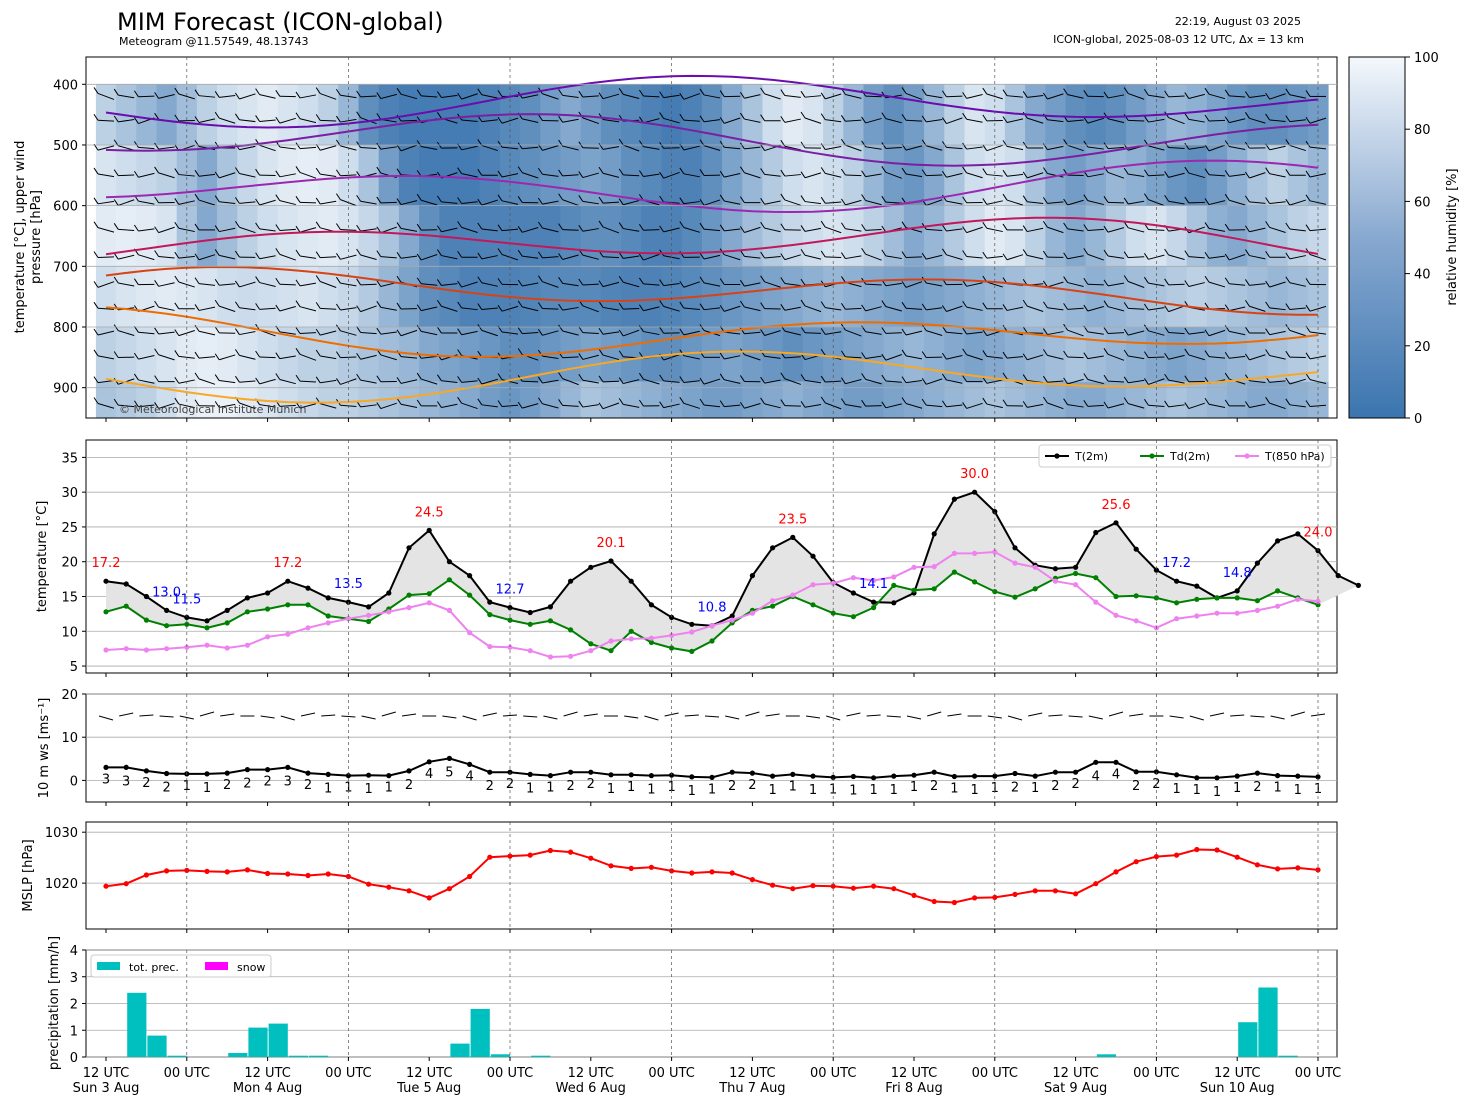 Image resolution: width=1469 pixels, height=1105 pixels. What do you see at coordinates (611, 543) in the screenshot?
I see `temperature-annotation: 20.1` at bounding box center [611, 543].